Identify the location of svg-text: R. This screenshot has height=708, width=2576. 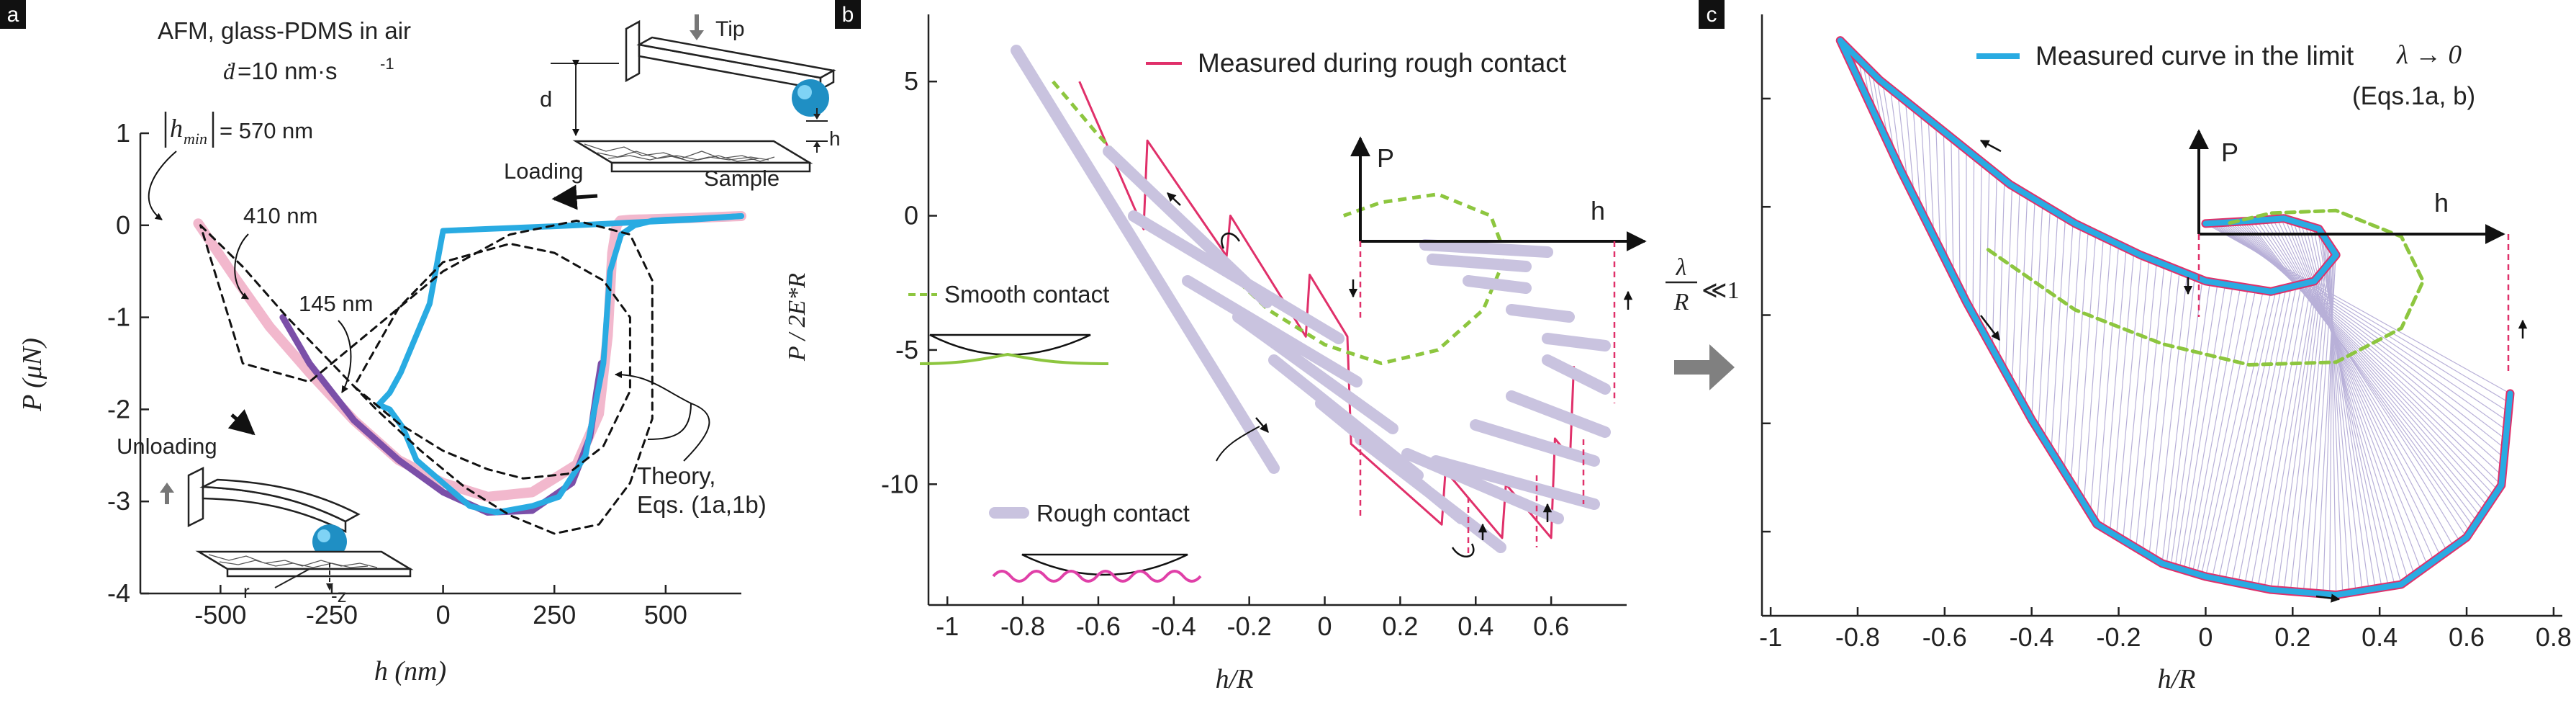
(1681, 302).